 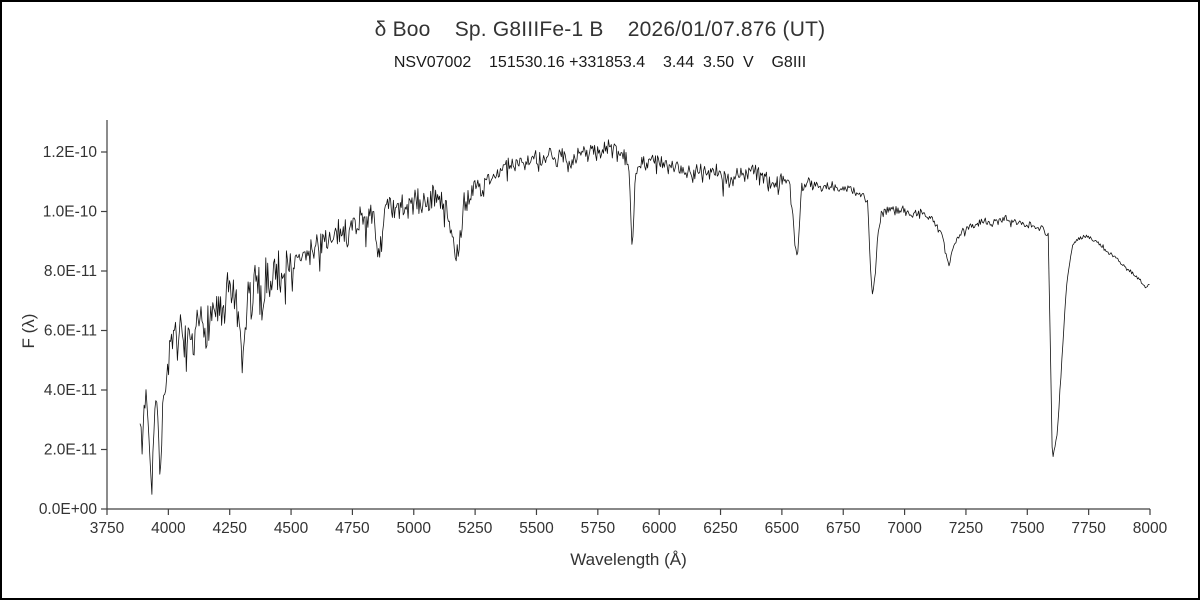 What do you see at coordinates (70, 390) in the screenshot?
I see `y-tick-label: 4.0E-11` at bounding box center [70, 390].